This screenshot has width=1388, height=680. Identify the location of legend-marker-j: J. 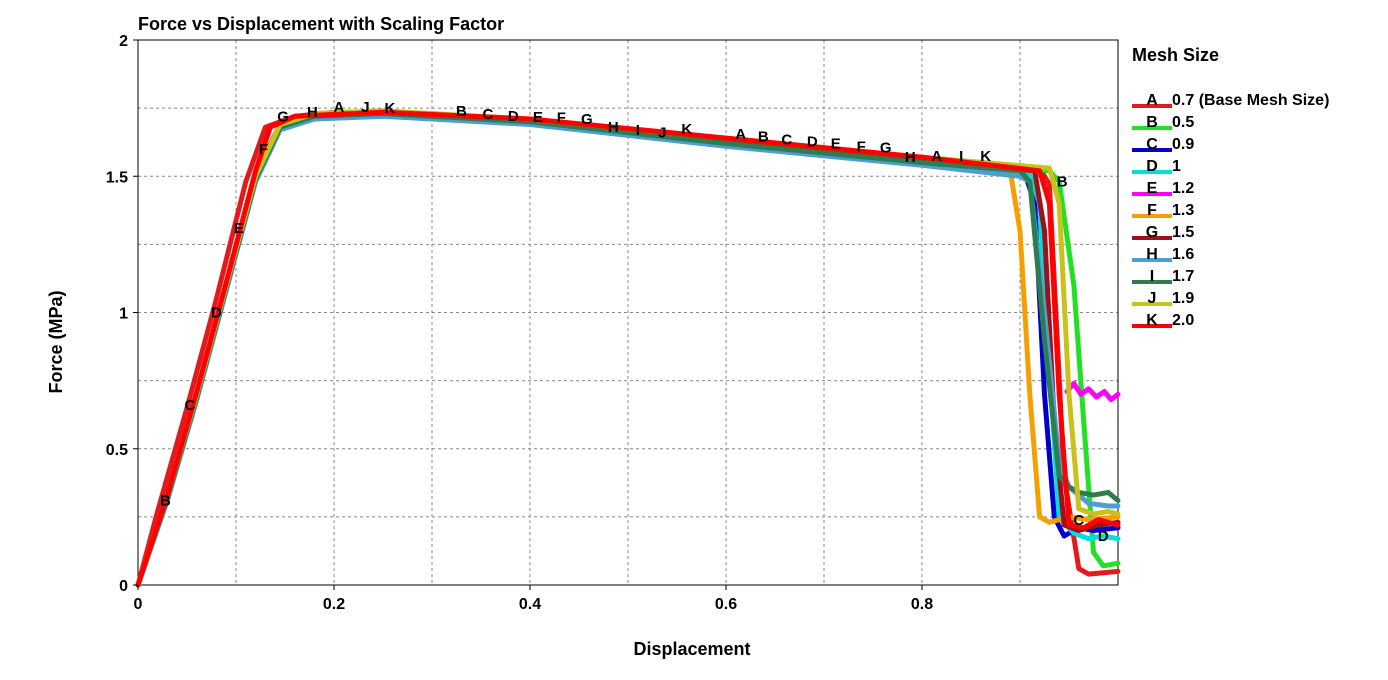
(1152, 298).